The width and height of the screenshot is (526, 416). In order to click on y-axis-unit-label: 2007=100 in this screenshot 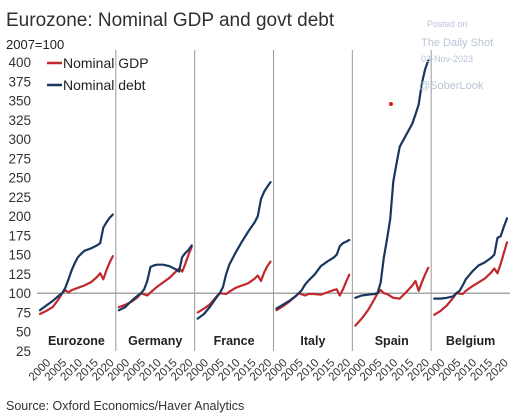, I will do `click(35, 44)`.